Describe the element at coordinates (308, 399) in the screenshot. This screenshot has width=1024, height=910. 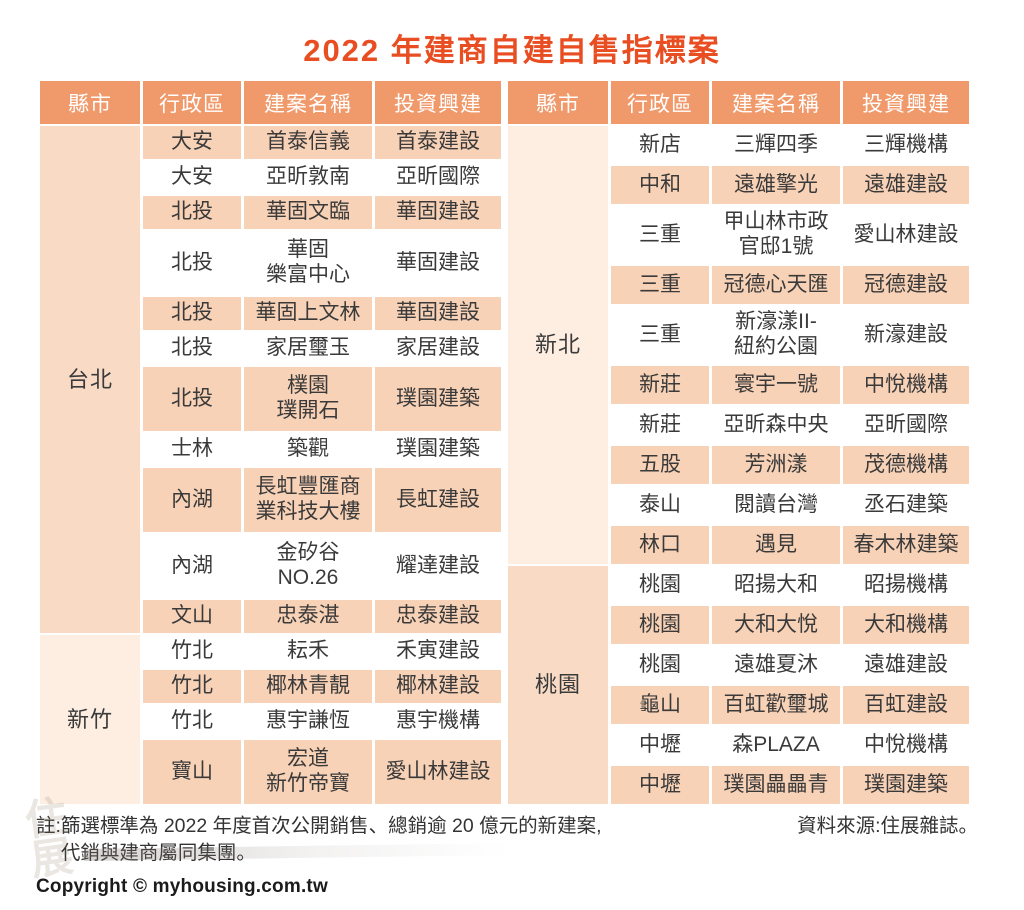
I see `project-cell: 樸園 璞開石` at that location.